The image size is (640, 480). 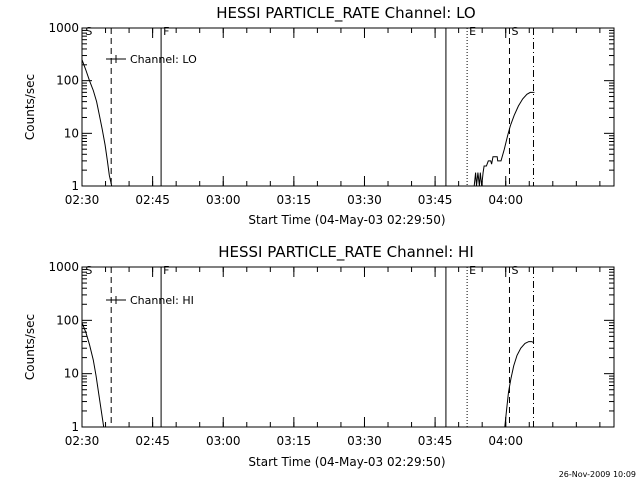 What do you see at coordinates (163, 59) in the screenshot?
I see `legend-label: Channel: LO` at bounding box center [163, 59].